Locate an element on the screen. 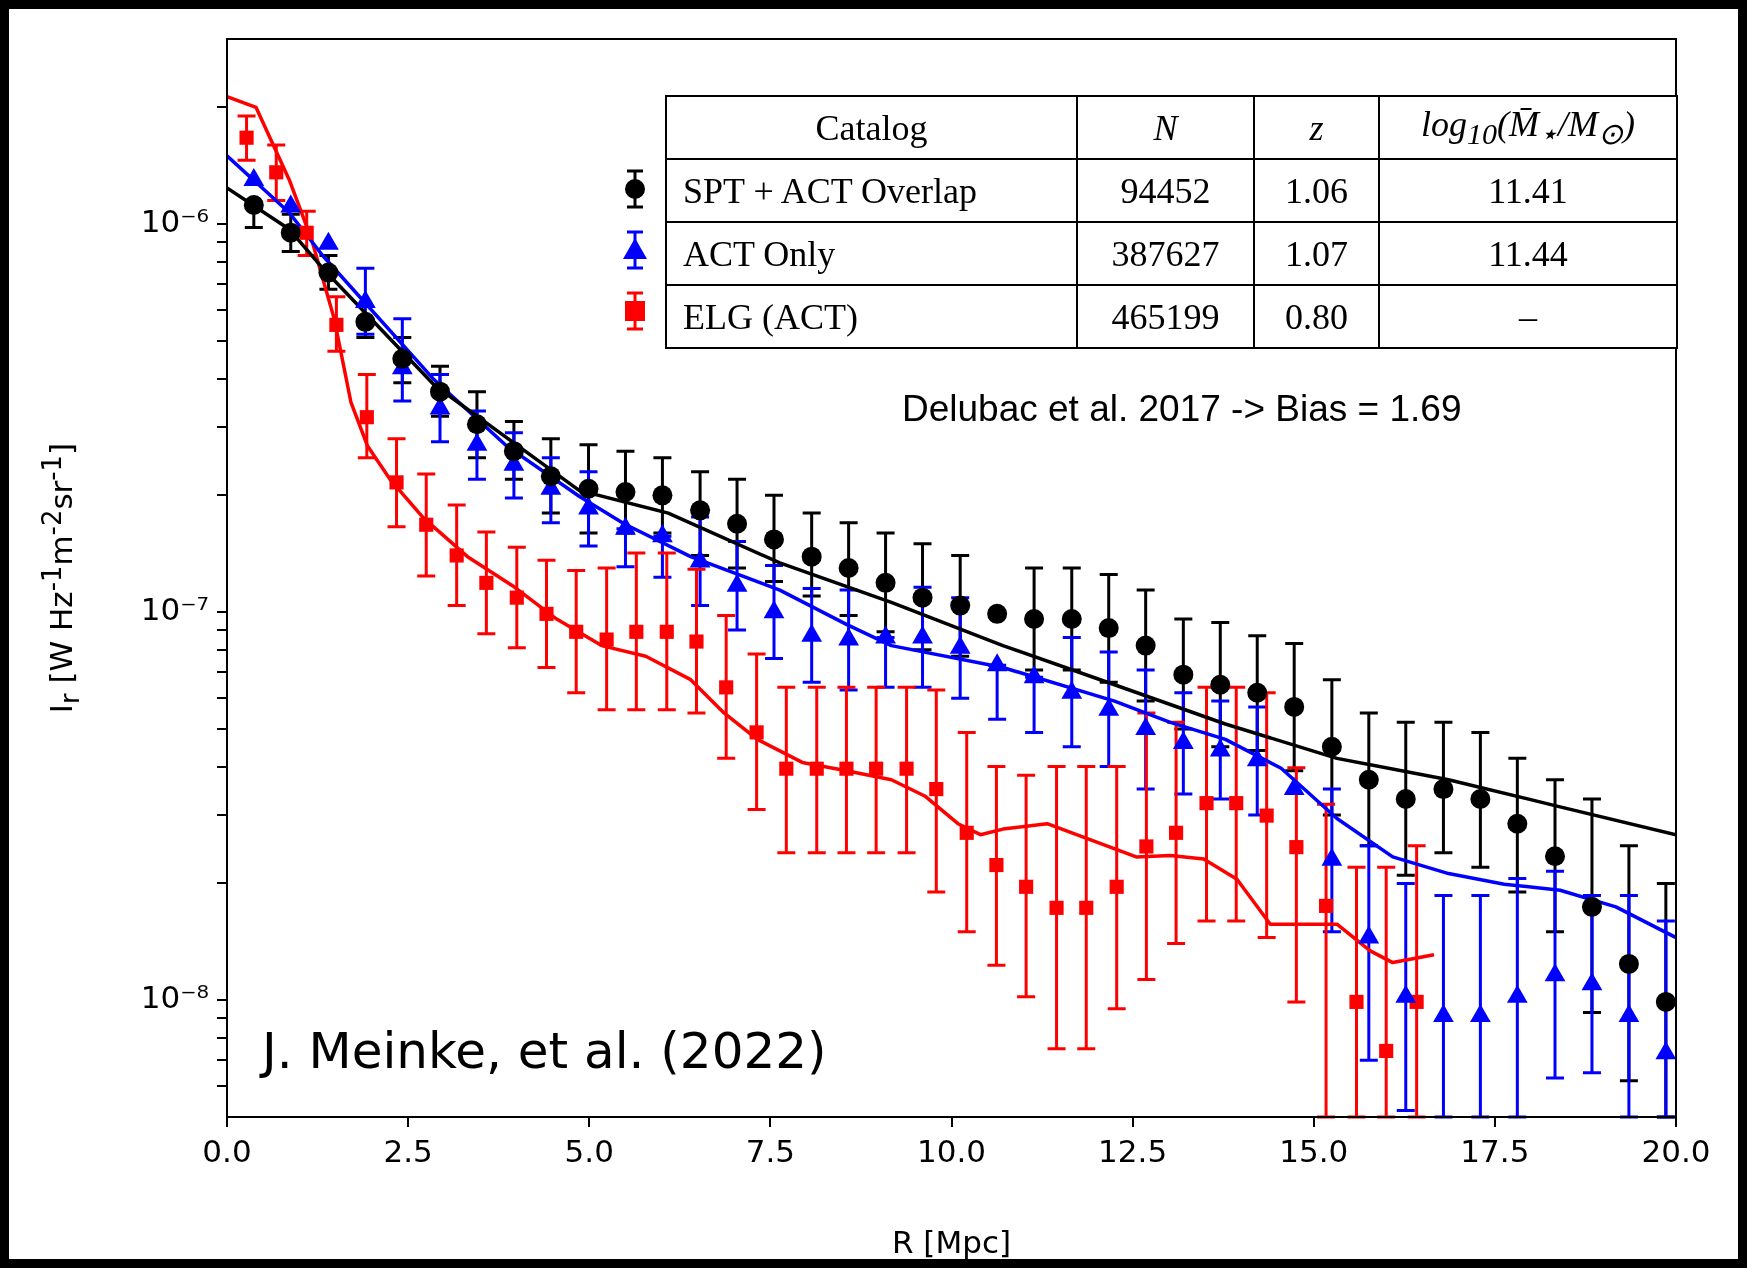 The height and width of the screenshot is (1268, 1747). x-tick-label: 17.5 is located at coordinates (1495, 1150).